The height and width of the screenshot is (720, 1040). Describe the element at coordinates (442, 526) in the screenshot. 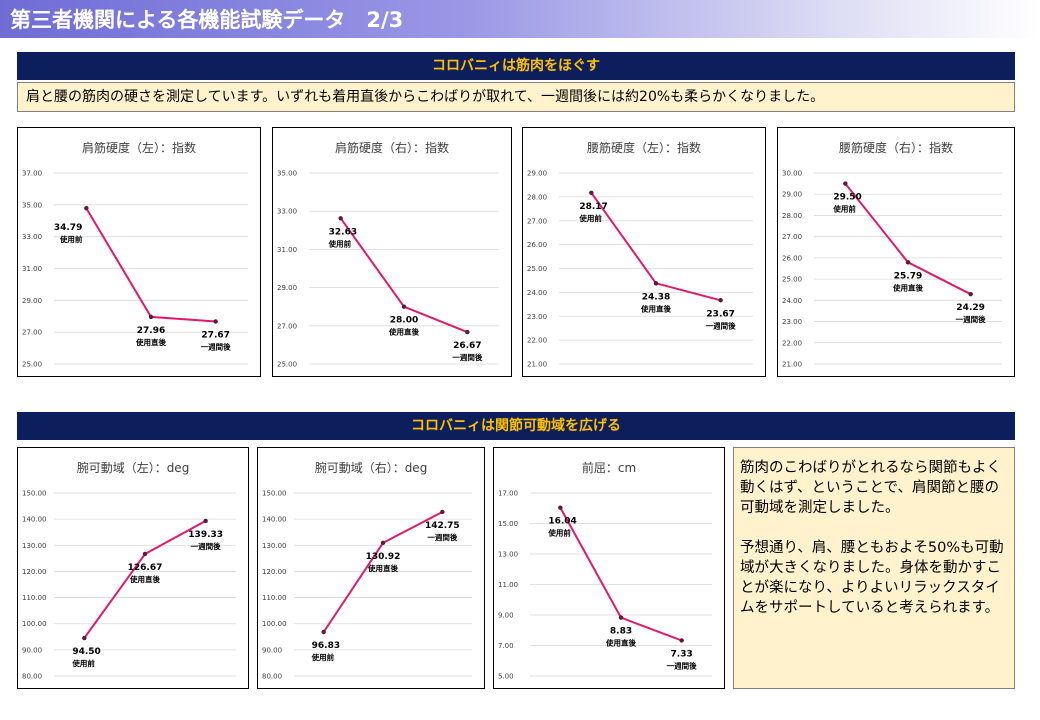

I see `data-label: 142.75` at that location.